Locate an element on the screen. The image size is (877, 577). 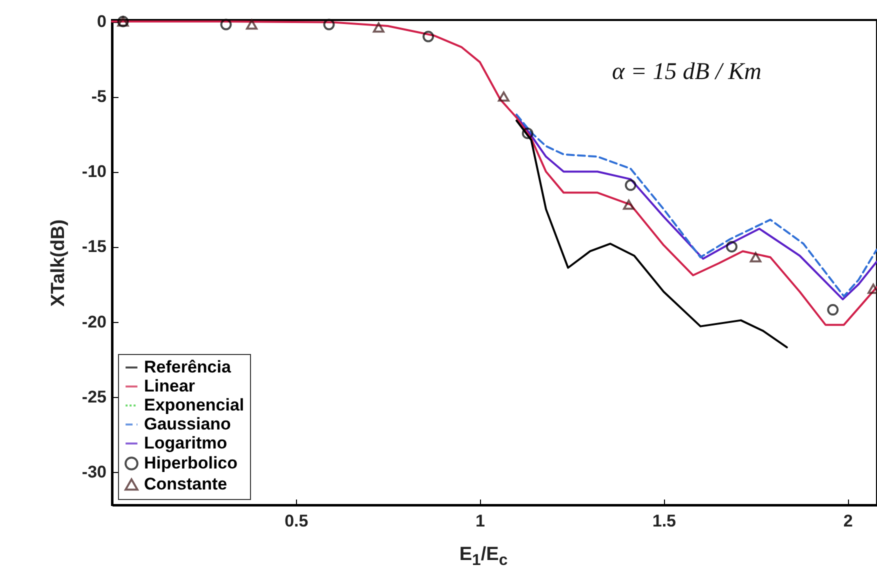
legend-label: Hiperbolico is located at coordinates (191, 463).